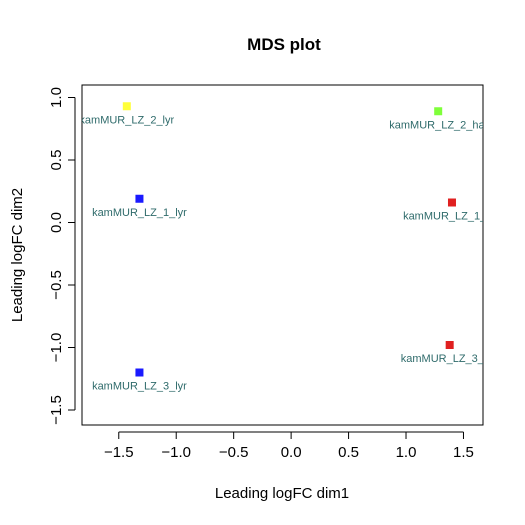 This screenshot has height=525, width=525. What do you see at coordinates (119, 452) in the screenshot?
I see `x-tick-label: −1.5` at bounding box center [119, 452].